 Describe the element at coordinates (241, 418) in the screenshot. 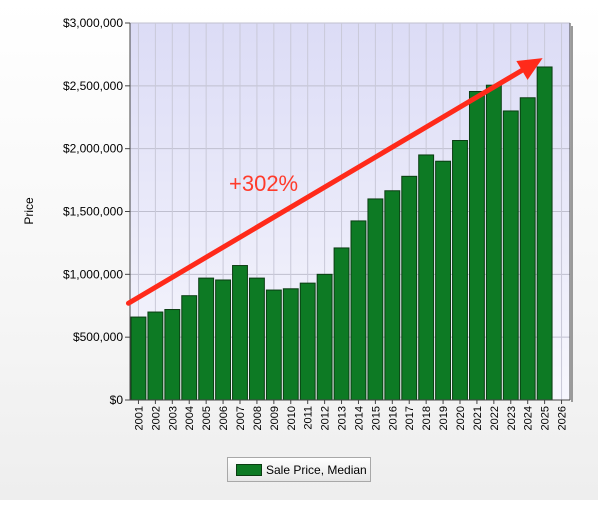

I see `x-tick-label: 2007` at that location.